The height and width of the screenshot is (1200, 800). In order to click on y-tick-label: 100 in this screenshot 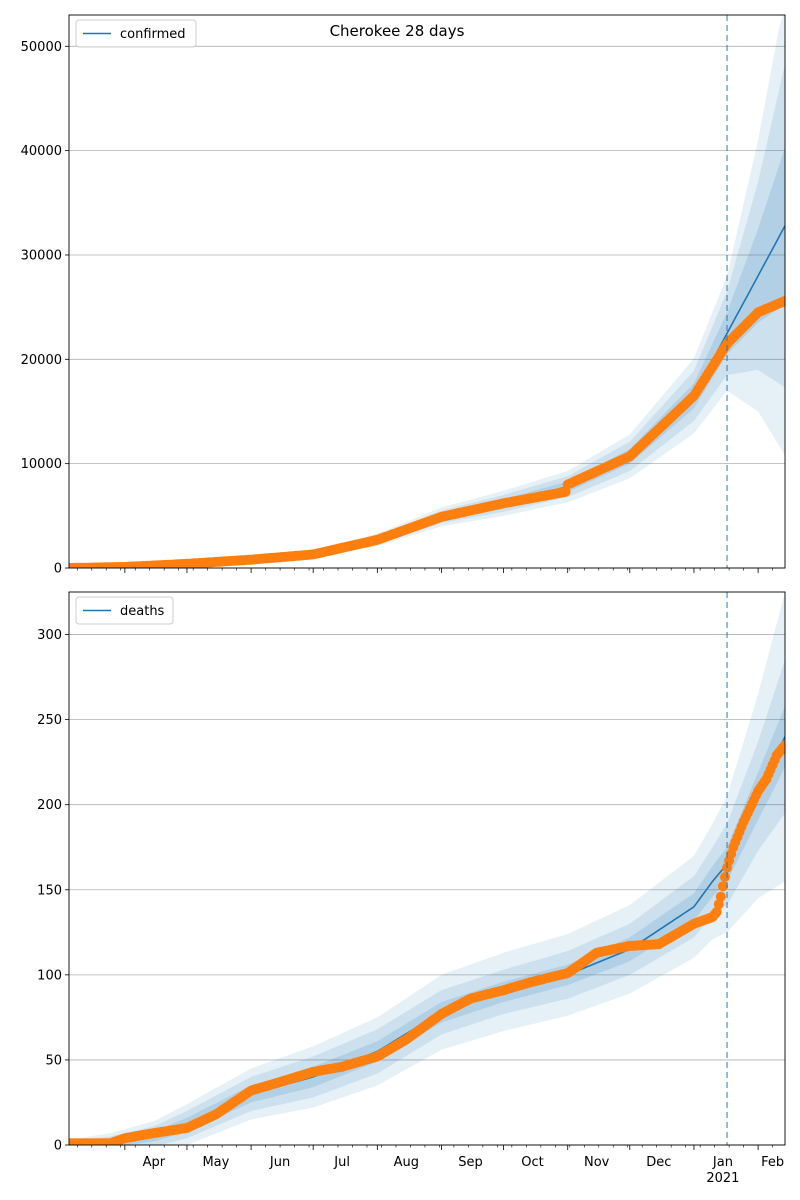, I will do `click(49, 975)`.